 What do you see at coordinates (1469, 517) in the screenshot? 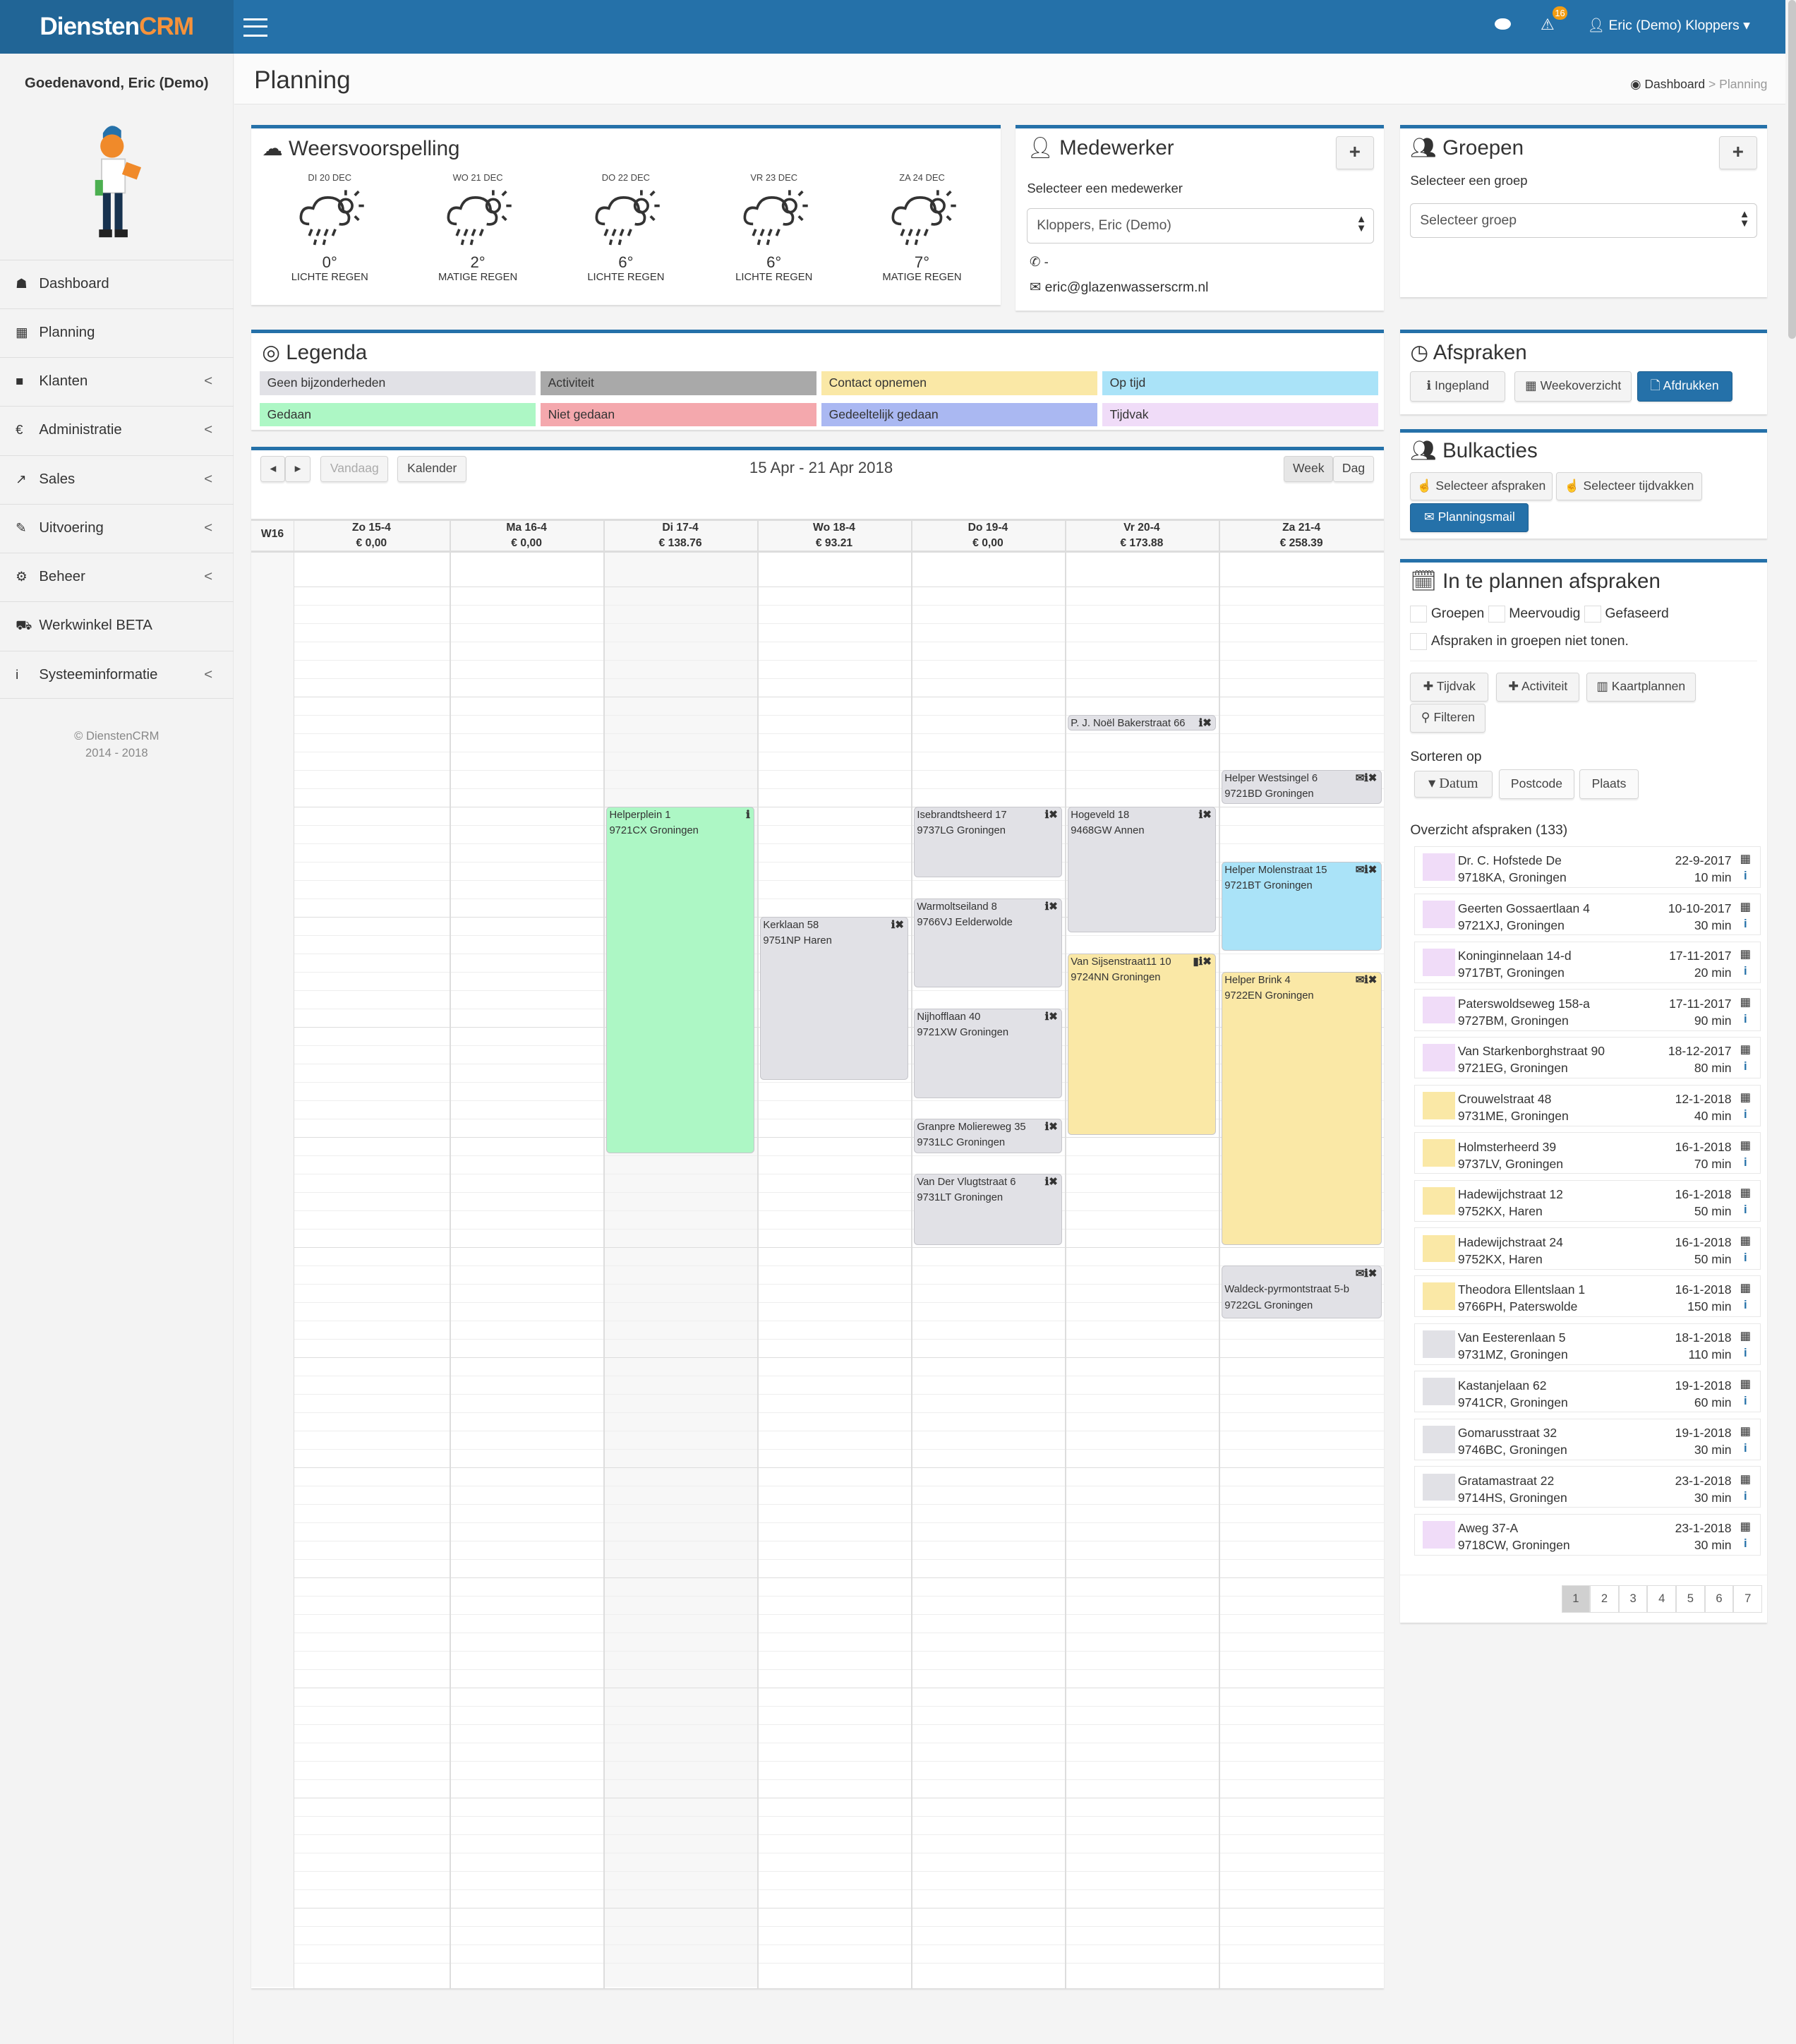
I see `planning-mail-button: ✉ Planningsmail` at bounding box center [1469, 517].